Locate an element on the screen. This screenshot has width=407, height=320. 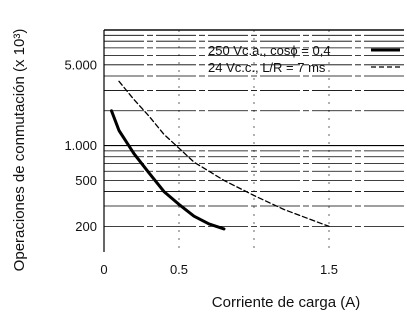
x-tick-labels: 0 0.5 1.5 is located at coordinates (219, 269).